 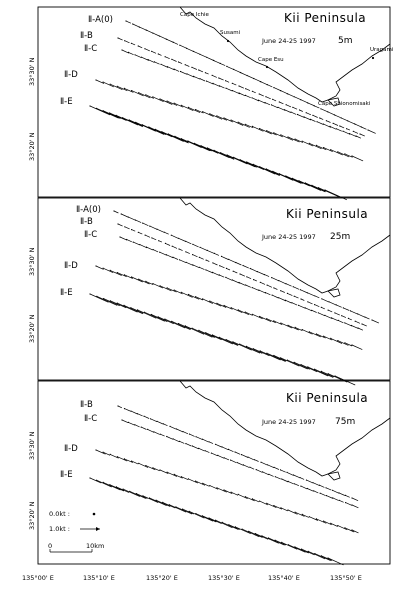 What do you see at coordinates (344, 104) in the screenshot?
I see `place-cape-shionomisaki: Cape Shionomisaki` at bounding box center [344, 104].